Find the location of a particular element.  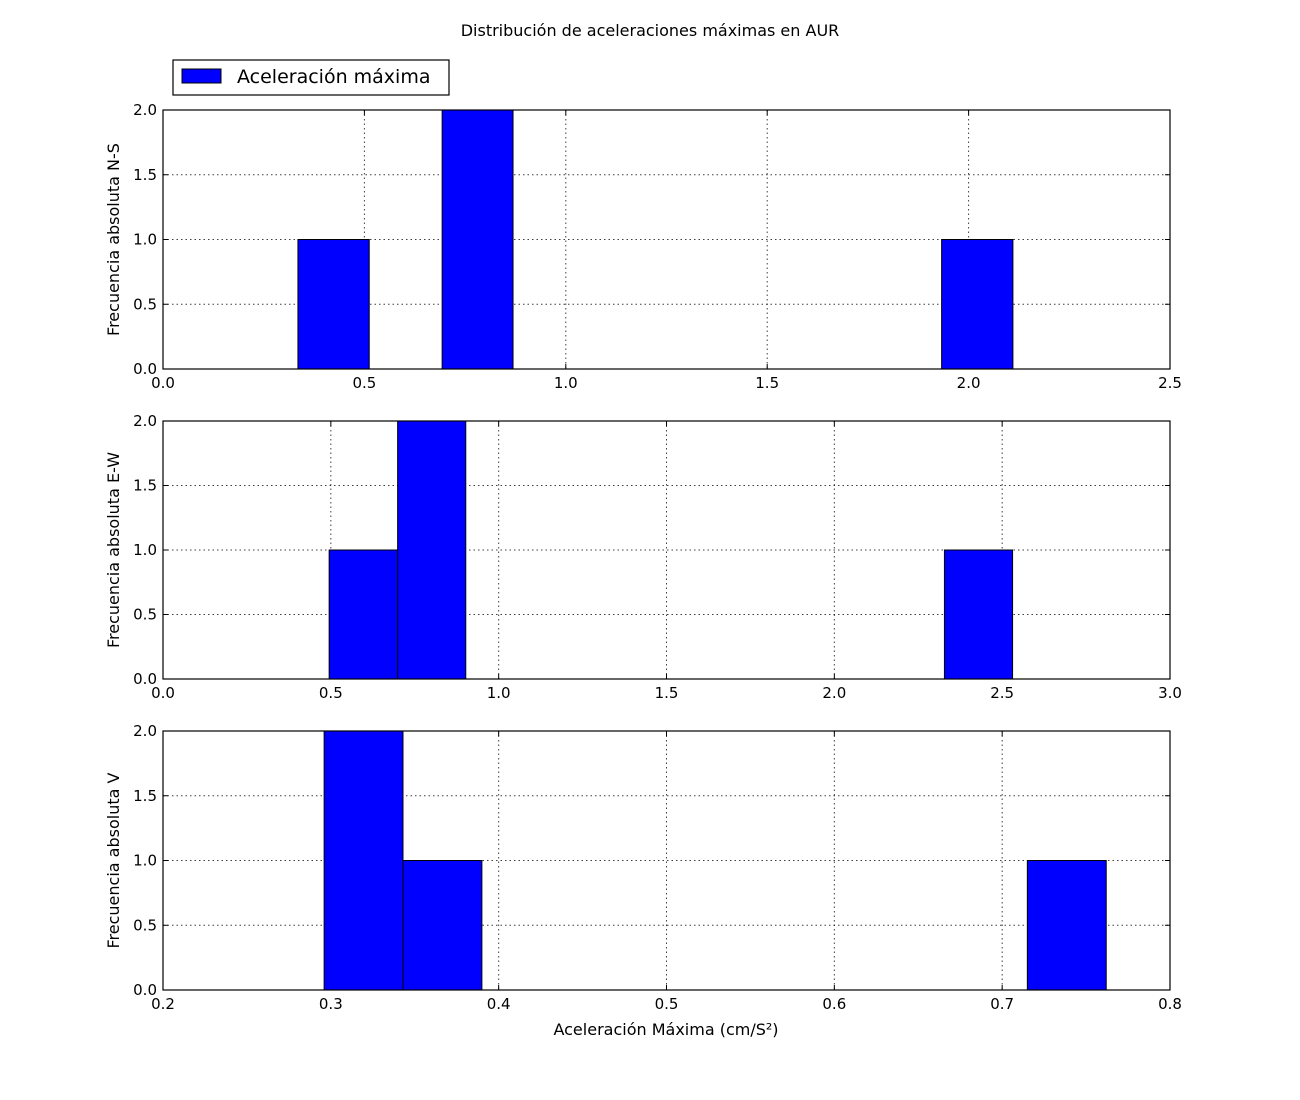

y-axis-label: Frecuencia absoluta E-W is located at coordinates (113, 550).